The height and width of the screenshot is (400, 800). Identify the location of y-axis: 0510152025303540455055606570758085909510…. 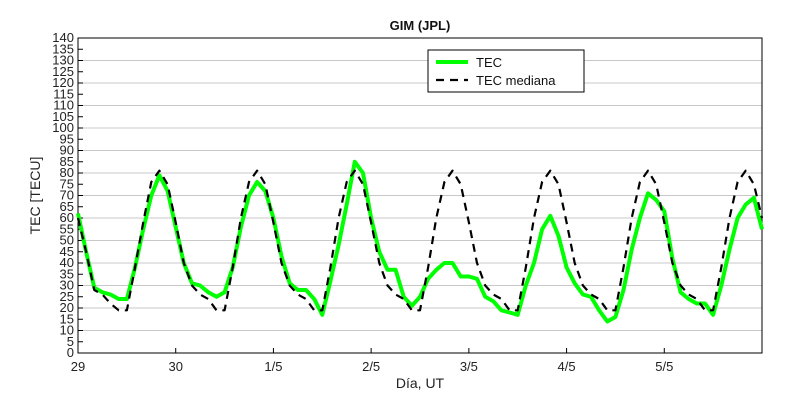
(67, 195).